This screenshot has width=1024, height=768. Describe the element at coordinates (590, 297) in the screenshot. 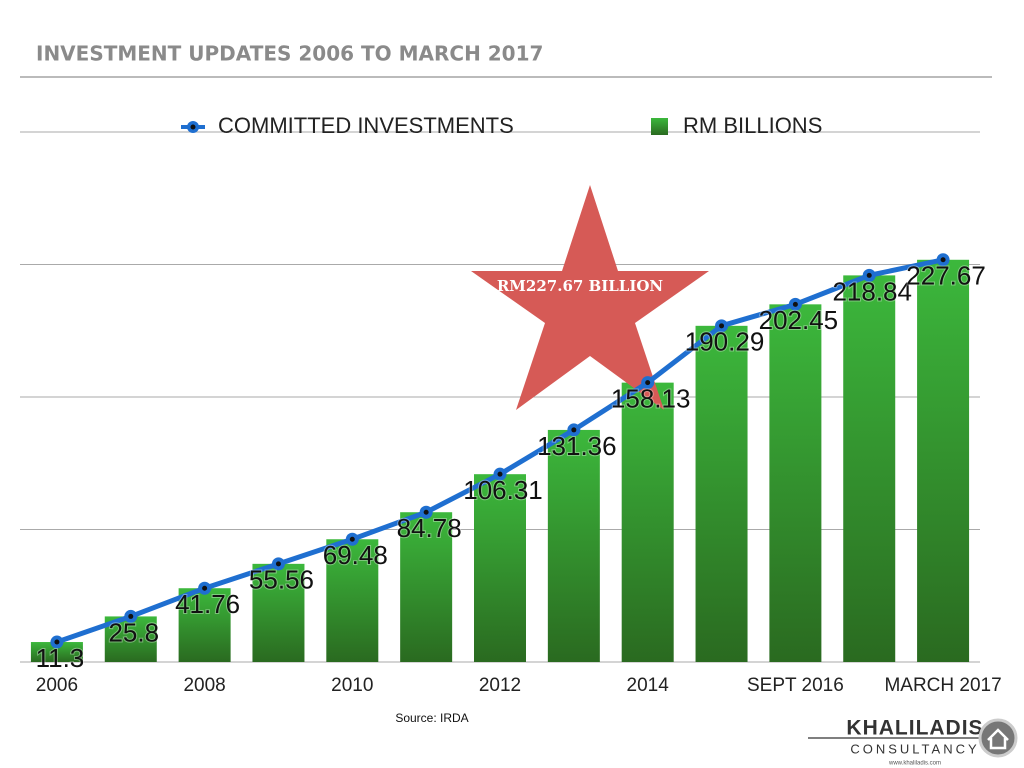

I see `star` at that location.